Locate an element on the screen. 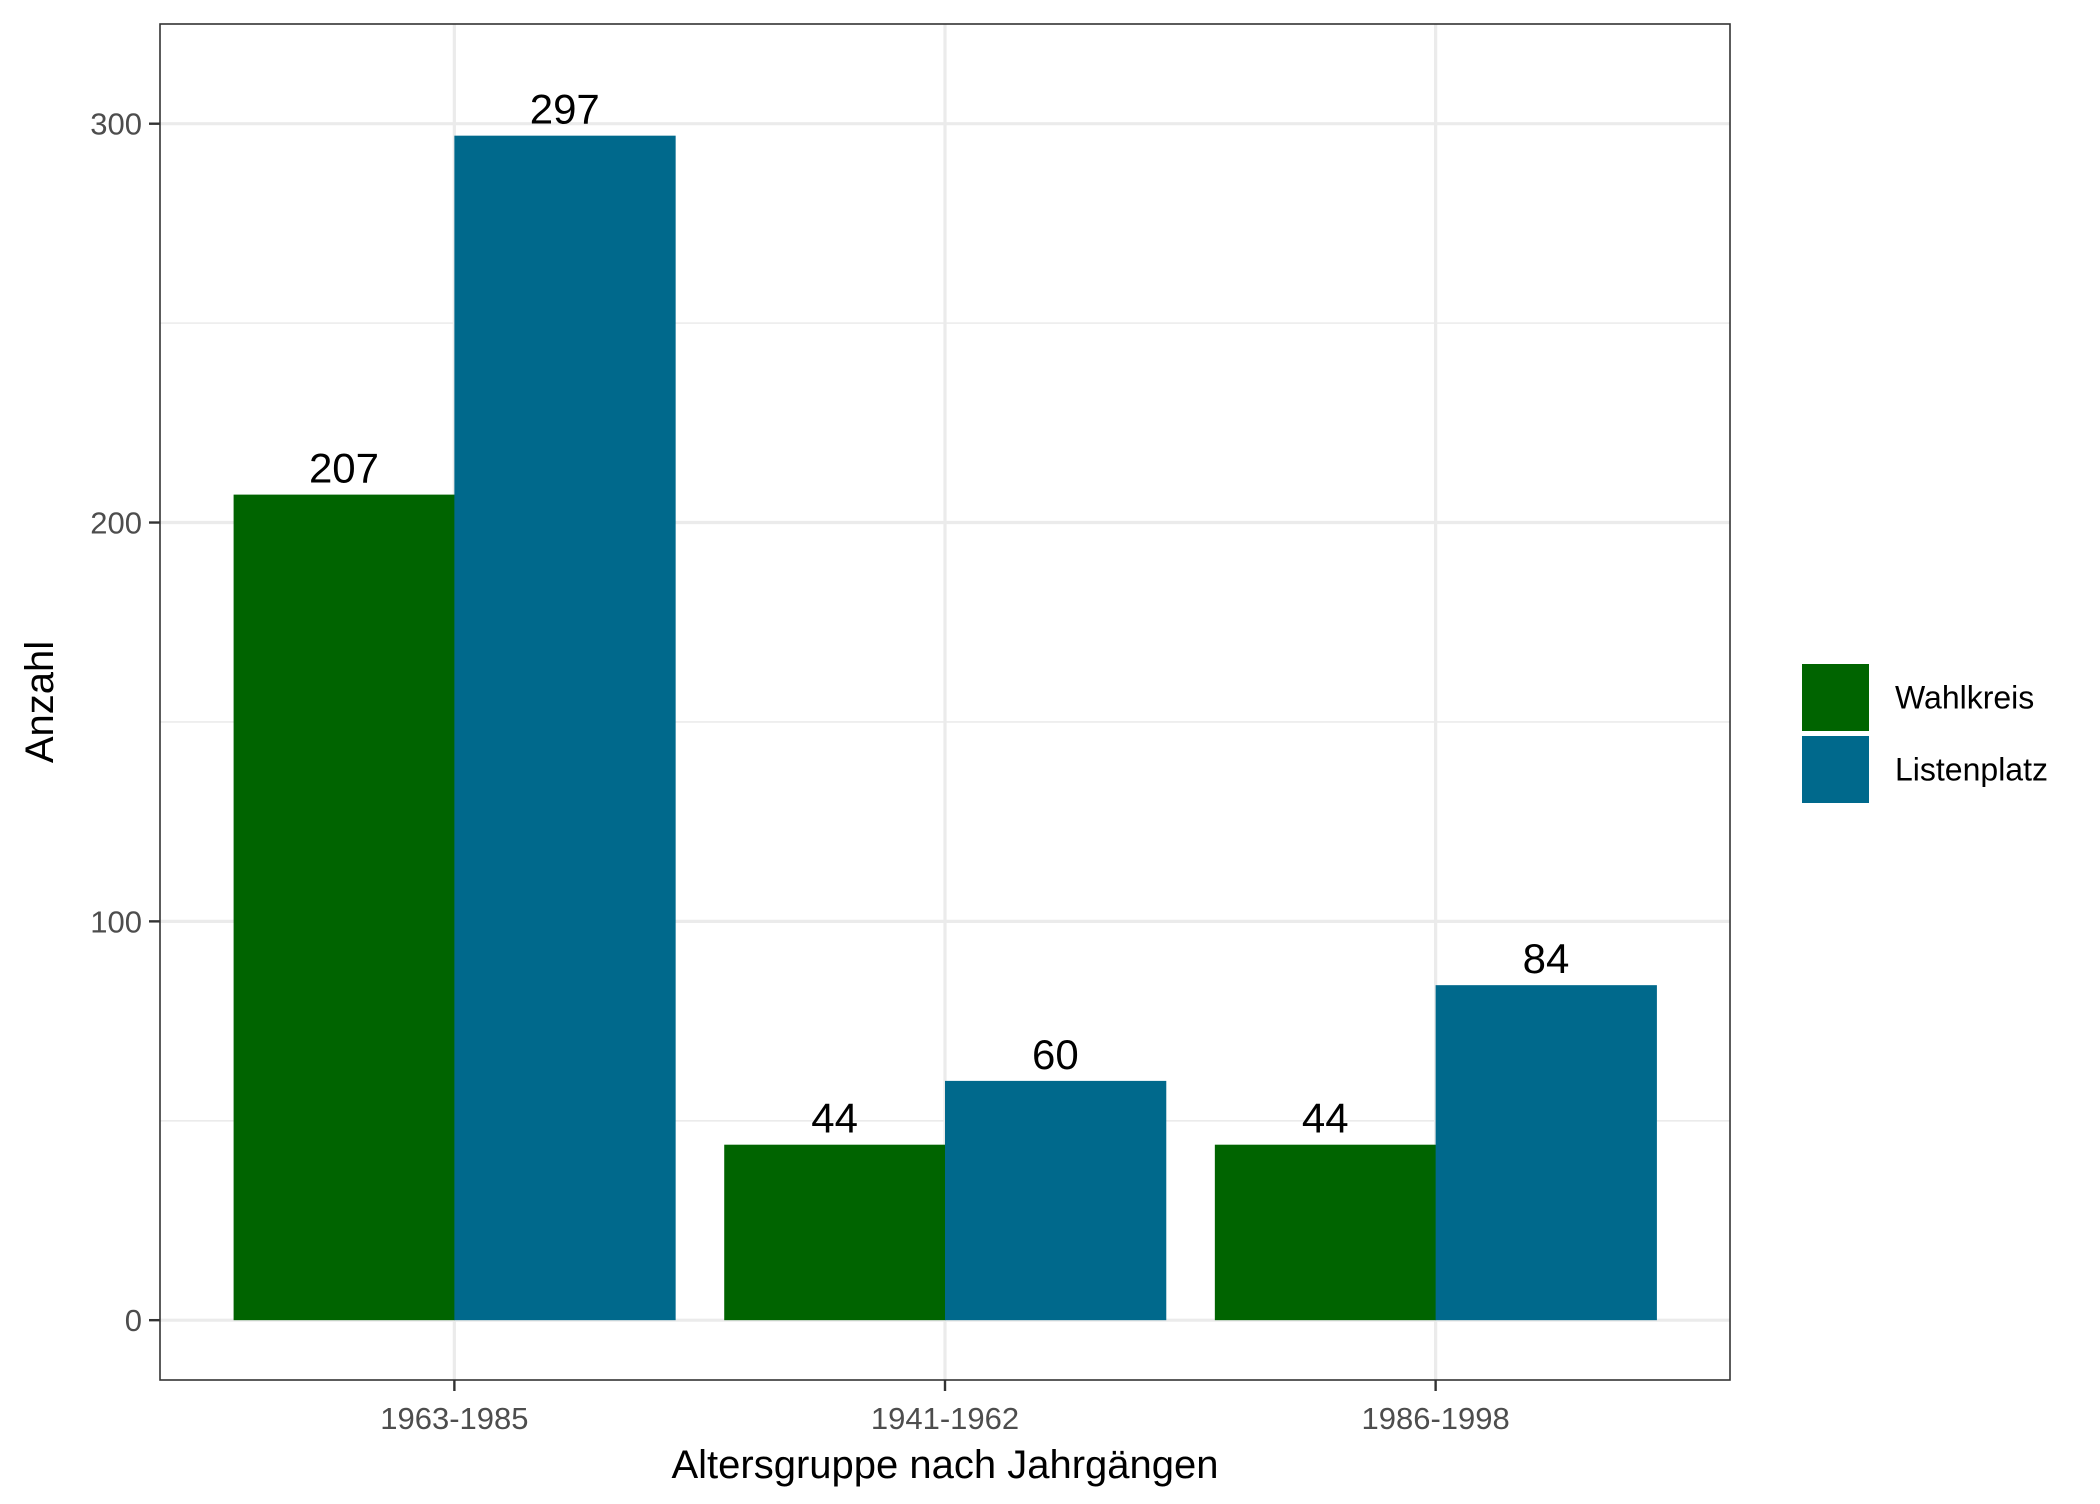 The height and width of the screenshot is (1504, 2100). bar-listenplatz-1963-1985 is located at coordinates (565, 728).